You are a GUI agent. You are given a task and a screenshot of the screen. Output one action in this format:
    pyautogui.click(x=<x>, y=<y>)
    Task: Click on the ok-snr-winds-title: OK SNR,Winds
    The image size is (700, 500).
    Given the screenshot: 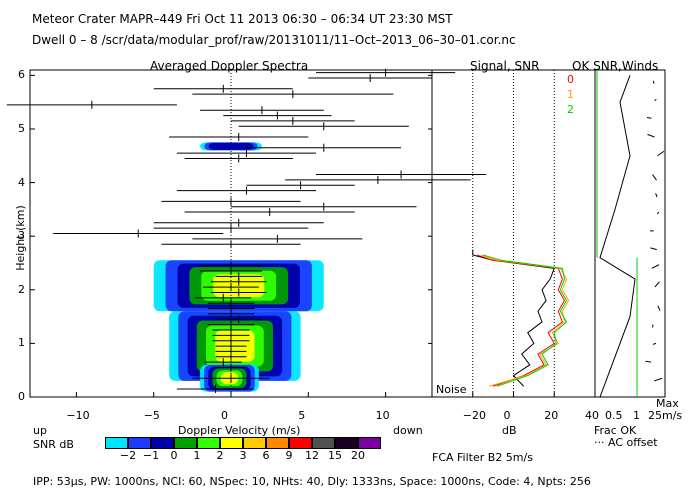 What is the action you would take?
    pyautogui.click(x=615, y=66)
    